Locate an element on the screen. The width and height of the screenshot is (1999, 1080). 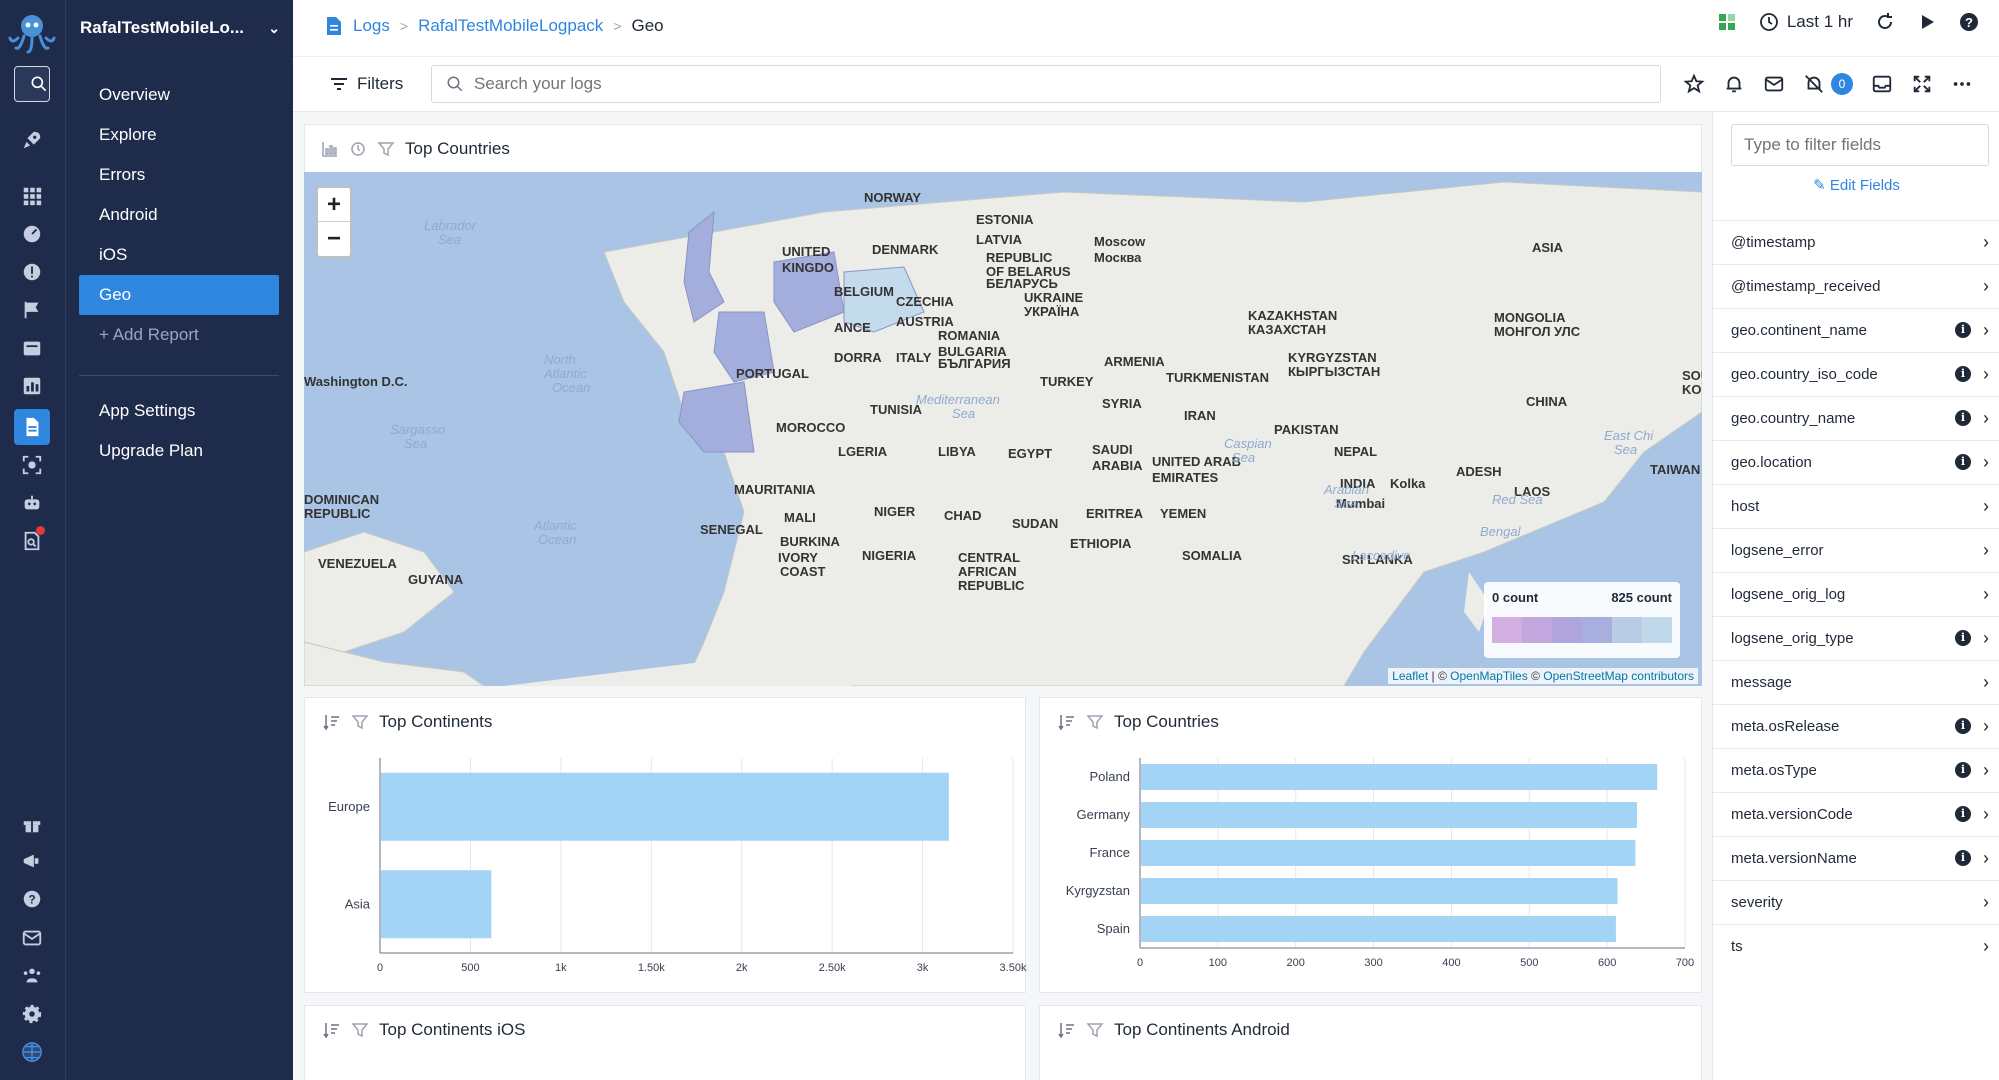
help-icon: ? is located at coordinates (1969, 22).